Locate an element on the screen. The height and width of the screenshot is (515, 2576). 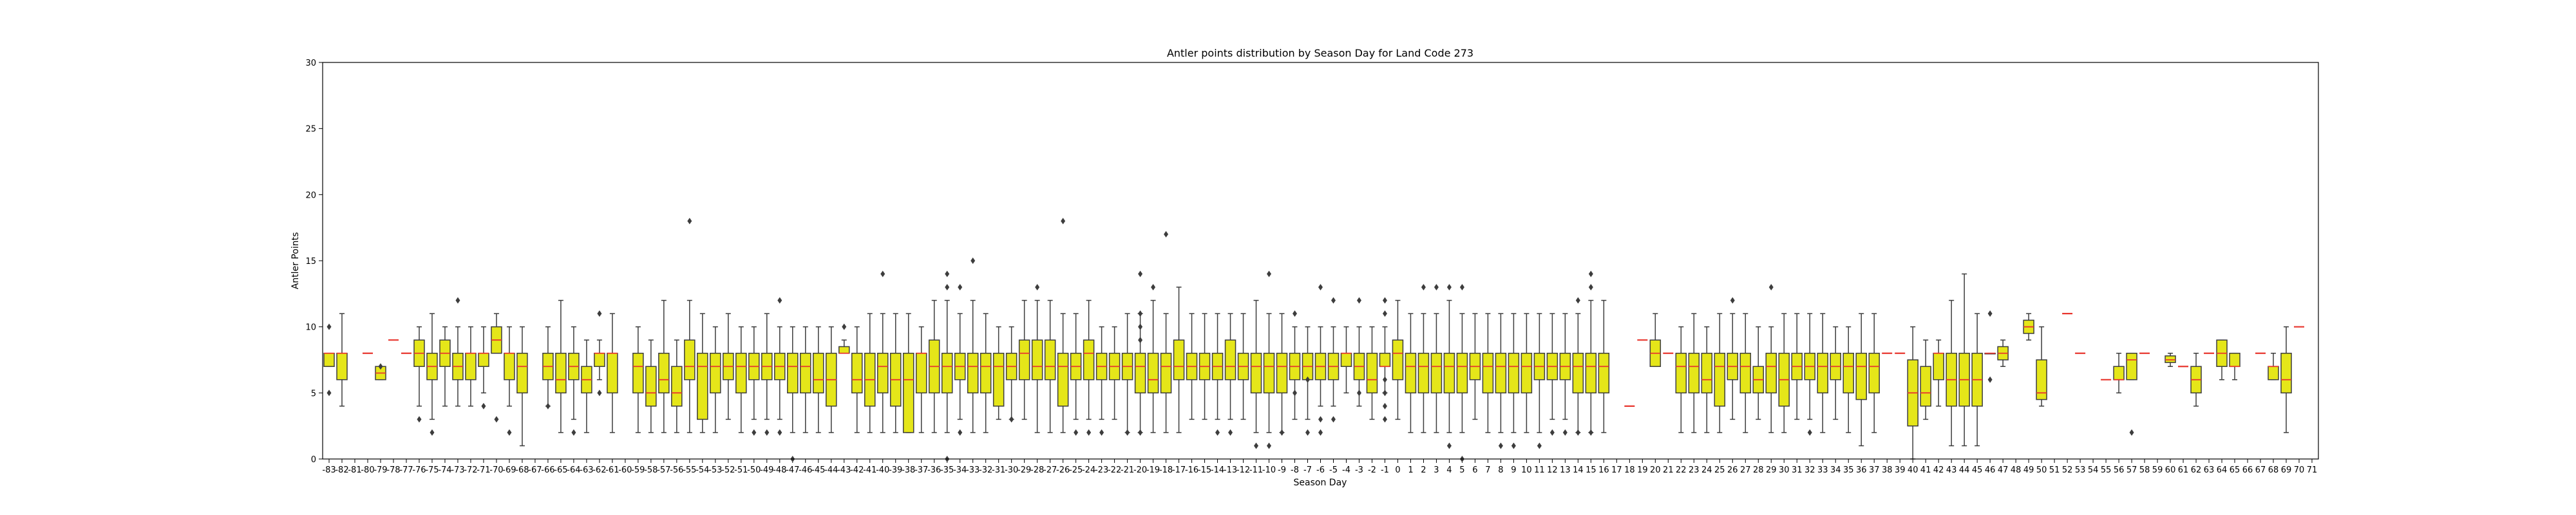
x-tick-label: 21 is located at coordinates (1669, 470).